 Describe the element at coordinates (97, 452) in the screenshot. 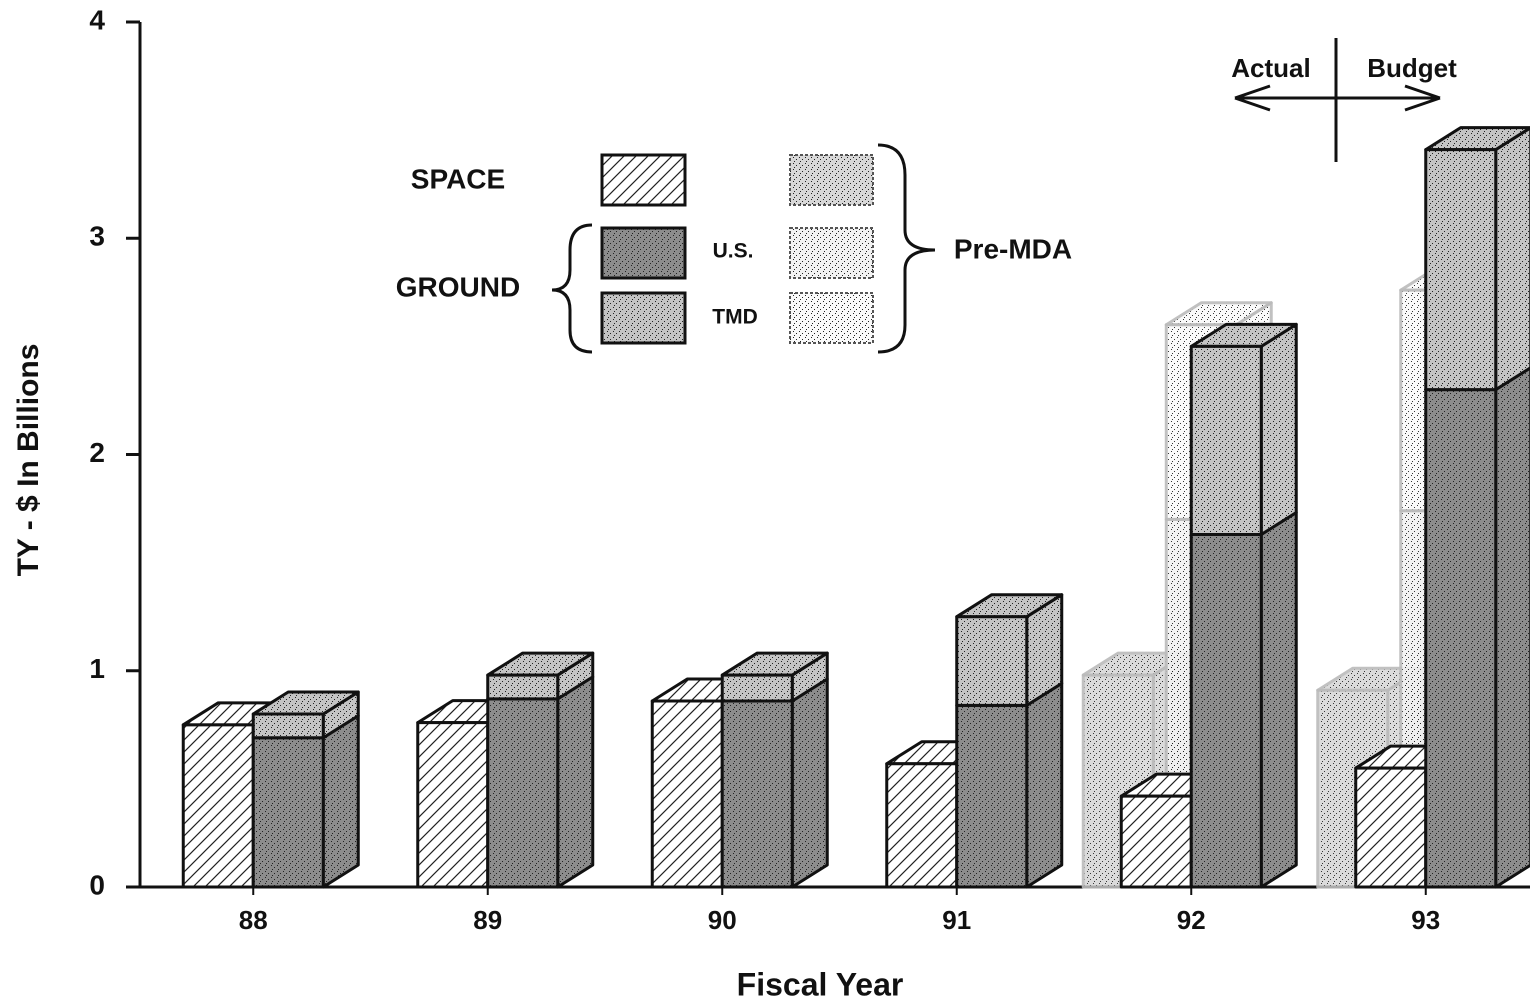

I see `y-tick-label: 2` at that location.